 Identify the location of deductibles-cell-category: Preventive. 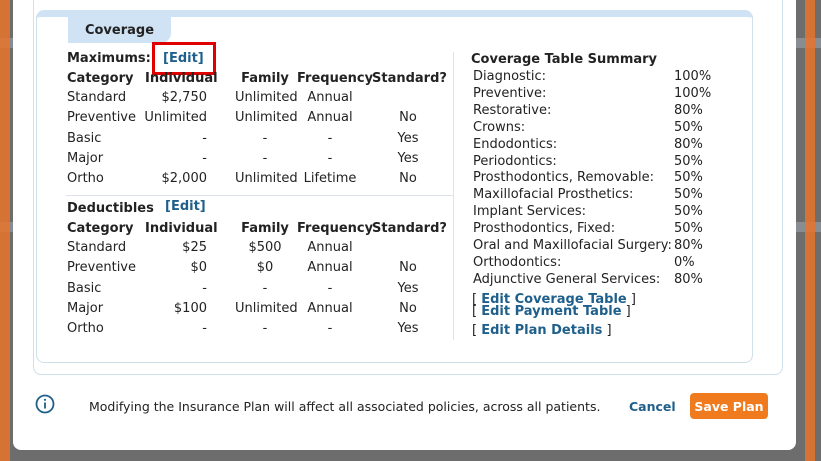
(101, 268).